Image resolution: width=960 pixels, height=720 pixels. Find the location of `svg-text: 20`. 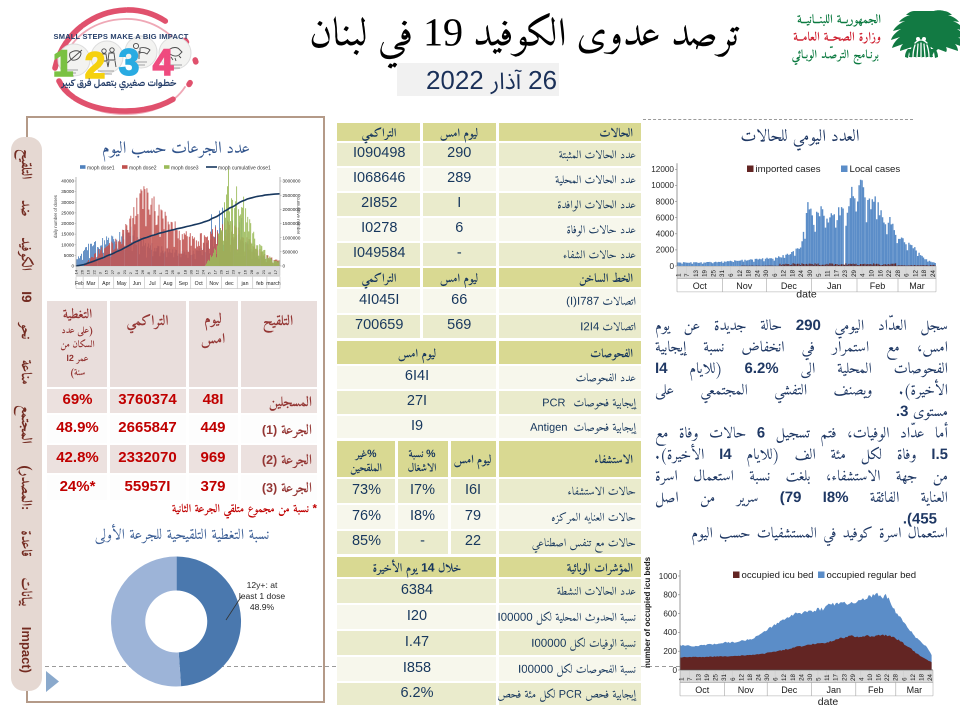

svg-text: 20 is located at coordinates (154, 271).